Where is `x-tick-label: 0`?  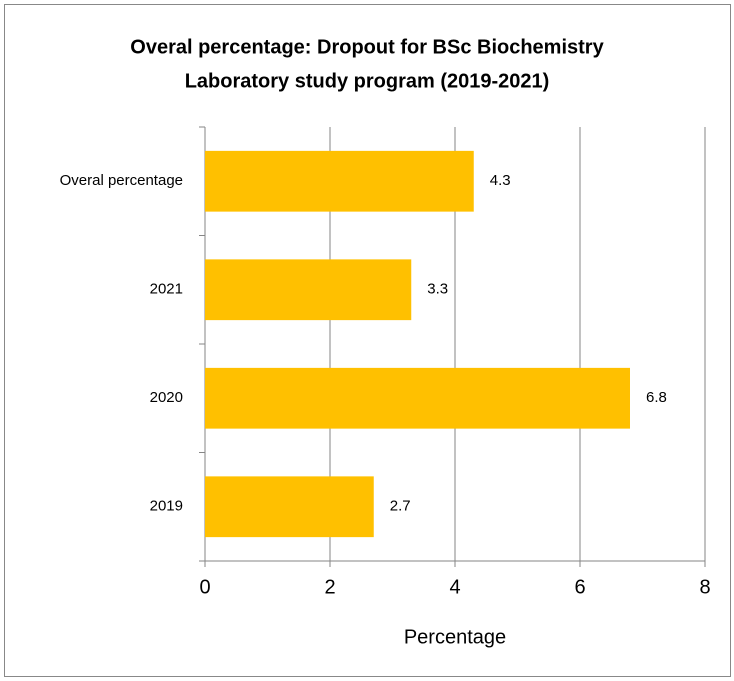 x-tick-label: 0 is located at coordinates (204, 587).